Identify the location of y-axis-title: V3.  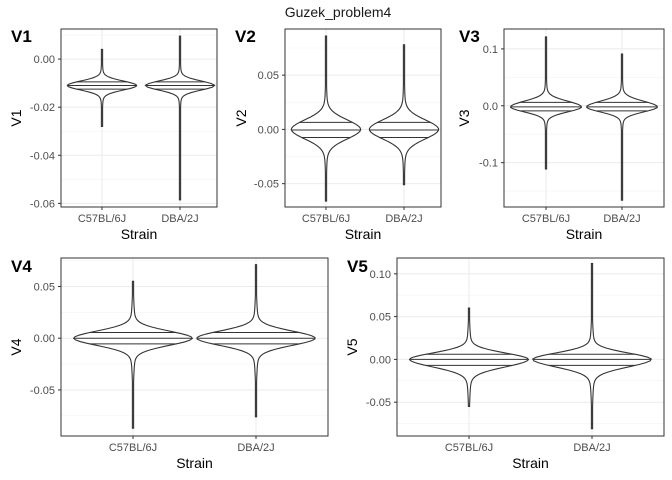
(464, 117).